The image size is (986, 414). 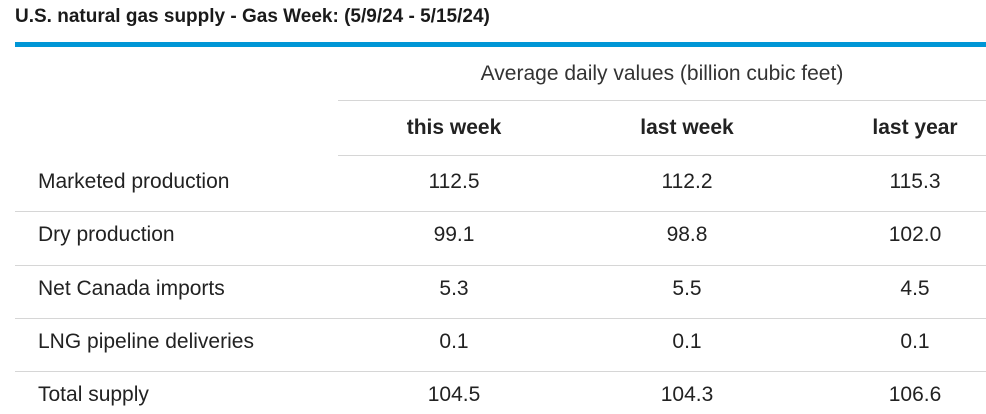 I want to click on row-label: Net Canada imports, so click(x=131, y=288).